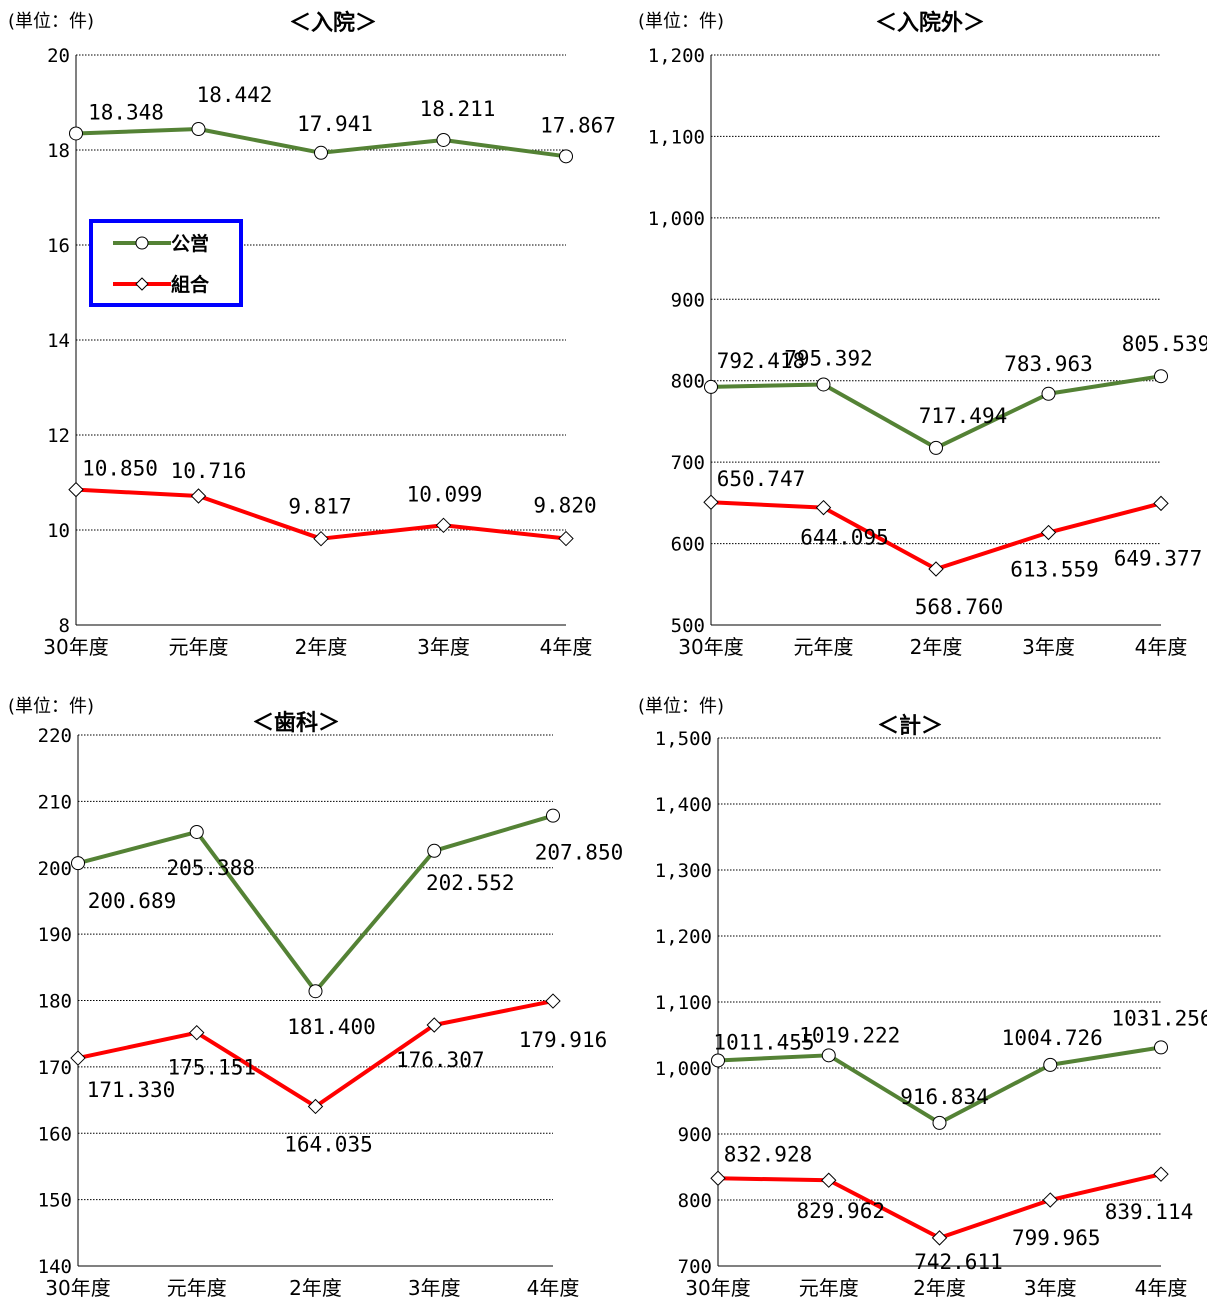 This screenshot has height=1312, width=1207. Describe the element at coordinates (578, 125) in the screenshot. I see `data-label-public: 17.867` at that location.